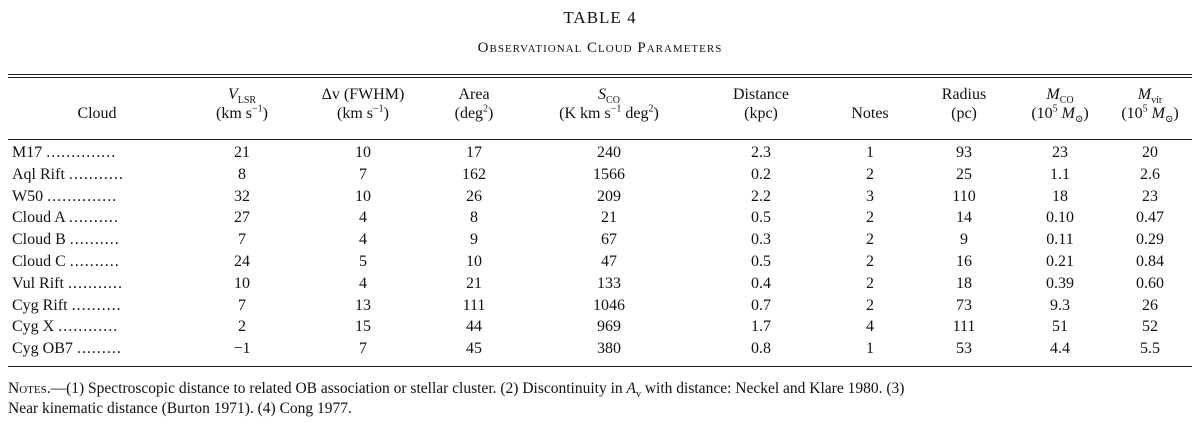 The image size is (1200, 423). What do you see at coordinates (761, 327) in the screenshot?
I see `cell-distance: 1.7` at bounding box center [761, 327].